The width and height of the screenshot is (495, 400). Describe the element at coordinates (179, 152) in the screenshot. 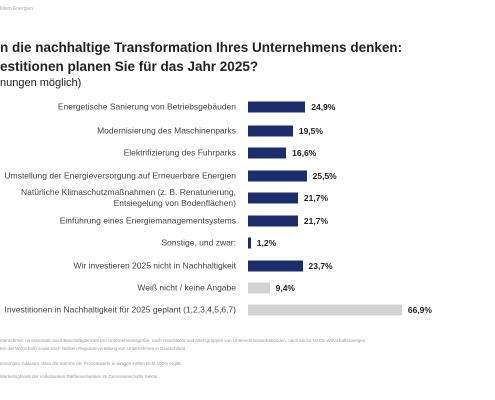

I see `category-label: Elektrifizierung des Fuhrparks` at that location.